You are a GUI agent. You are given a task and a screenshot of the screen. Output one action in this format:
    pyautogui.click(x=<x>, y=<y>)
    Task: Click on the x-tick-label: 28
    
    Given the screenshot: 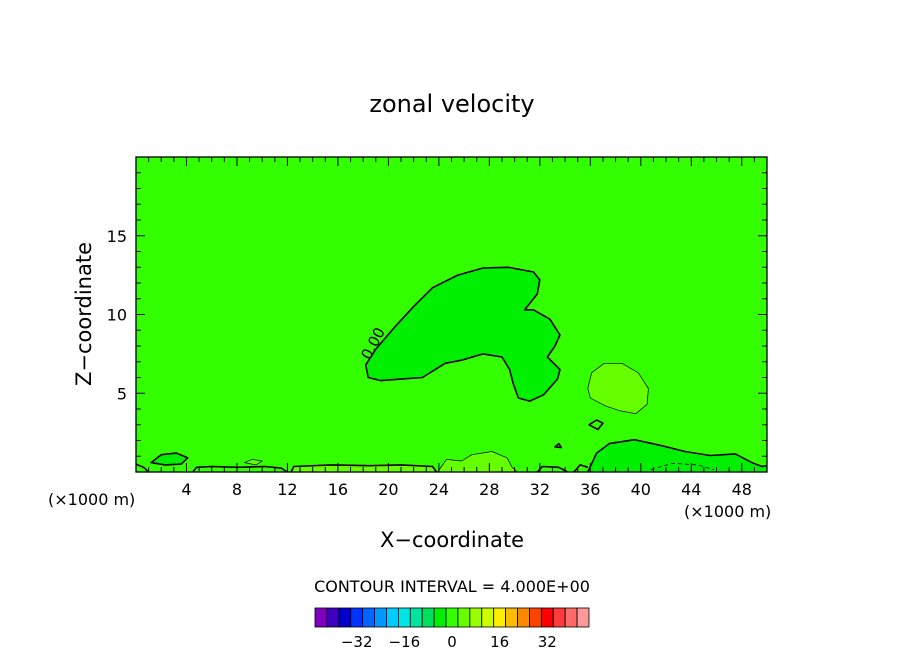 What is the action you would take?
    pyautogui.click(x=489, y=489)
    